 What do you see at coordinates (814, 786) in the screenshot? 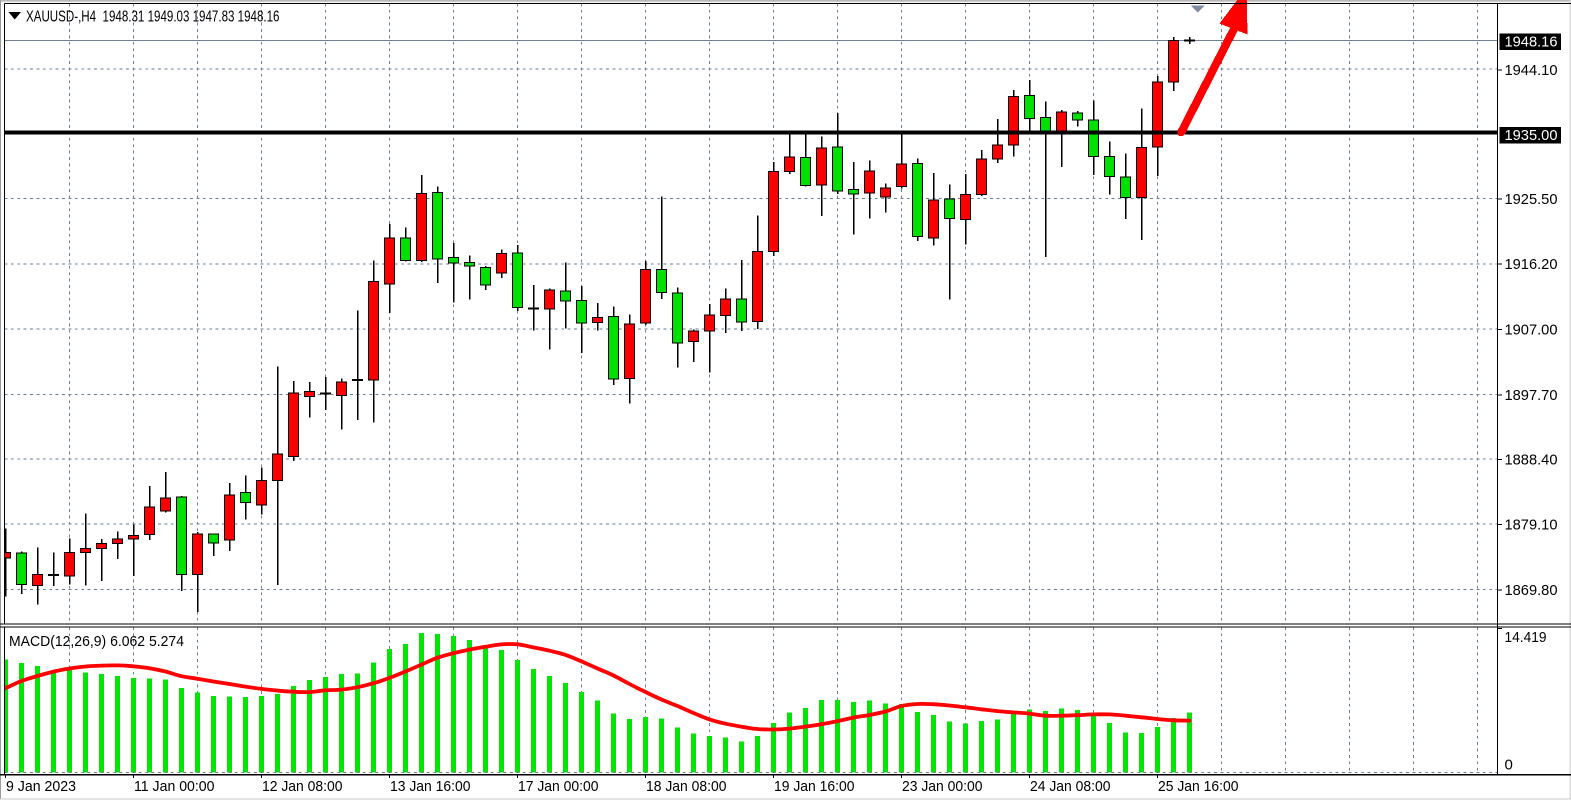
I see `svg-text: 19 Jan 16:00` at bounding box center [814, 786].